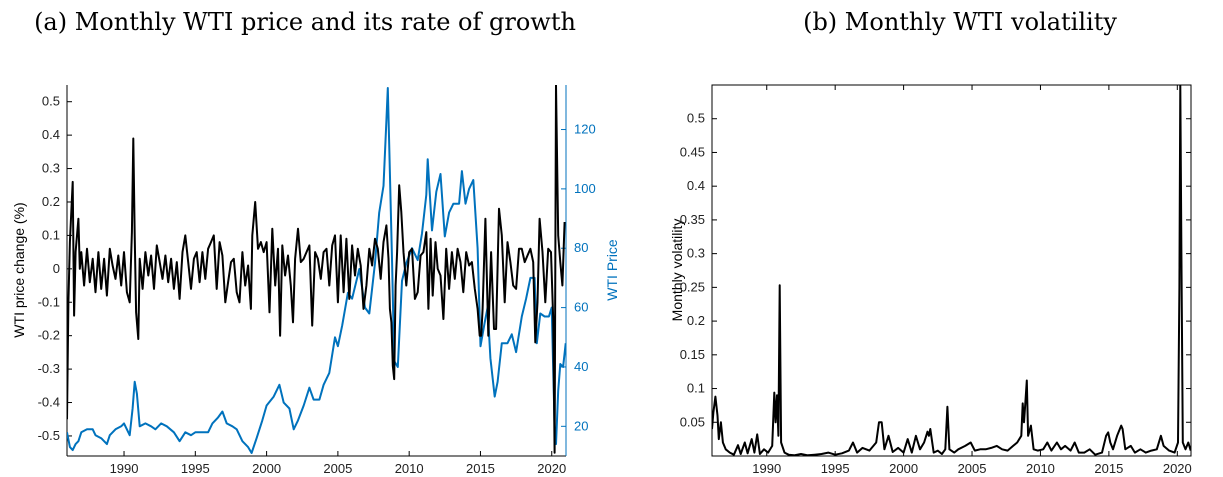 This screenshot has width=1223, height=477. What do you see at coordinates (696, 388) in the screenshot?
I see `y-tick-label: 0.1` at bounding box center [696, 388].